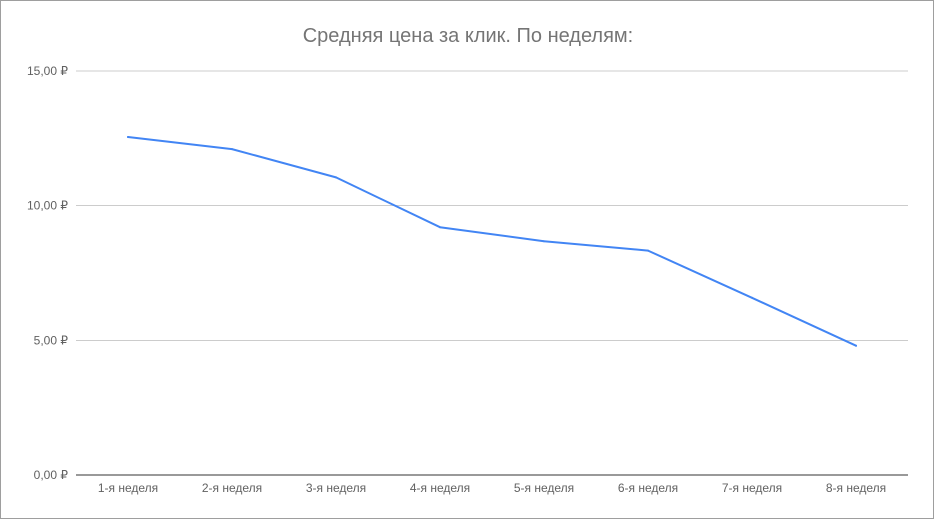 The width and height of the screenshot is (934, 519). What do you see at coordinates (51, 475) in the screenshot?
I see `y-tick-label: 0,00 ₽` at bounding box center [51, 475].